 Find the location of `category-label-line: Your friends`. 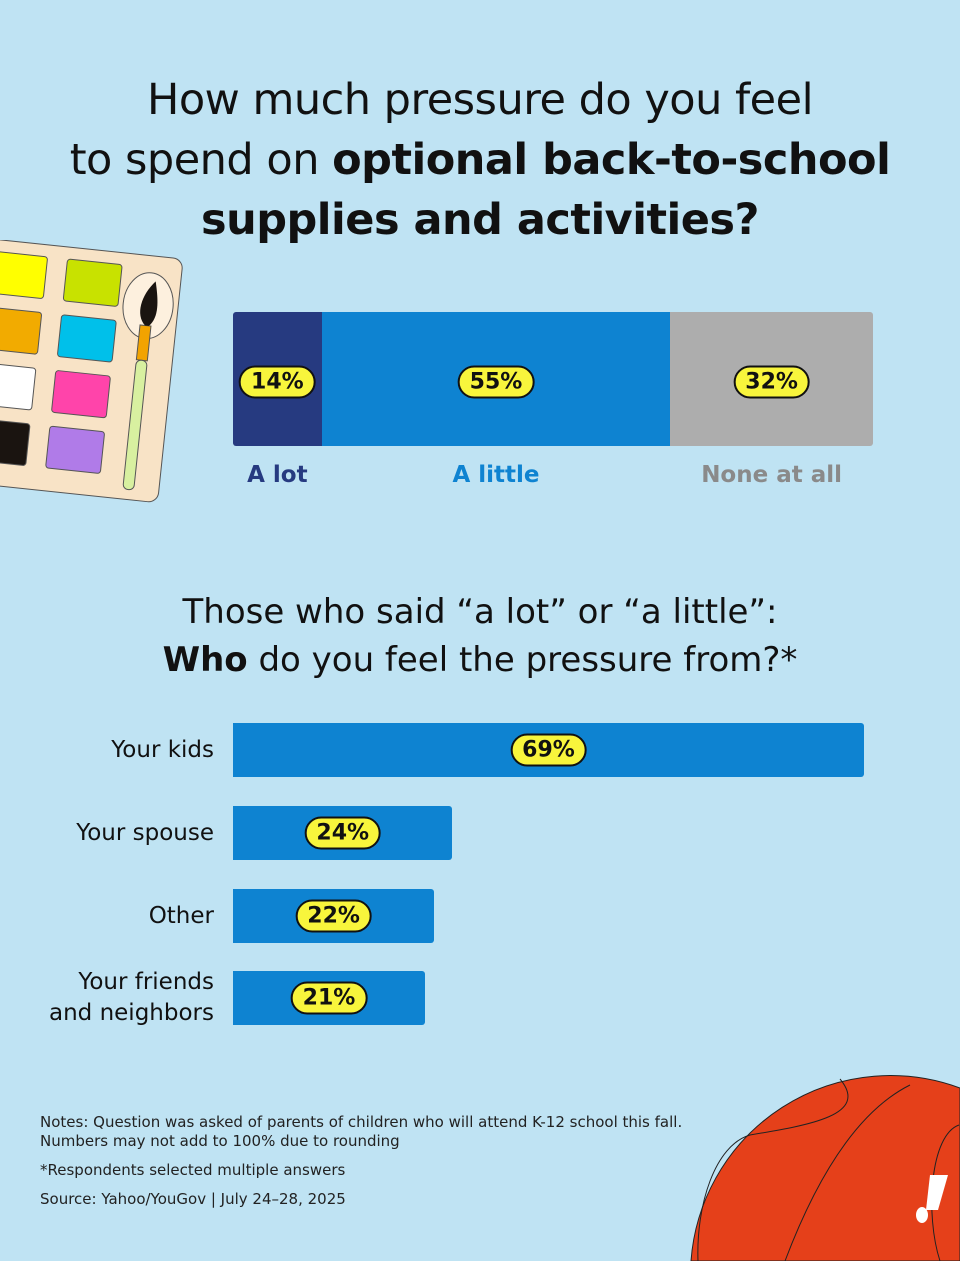

category-label-line: Your friends is located at coordinates (146, 982).